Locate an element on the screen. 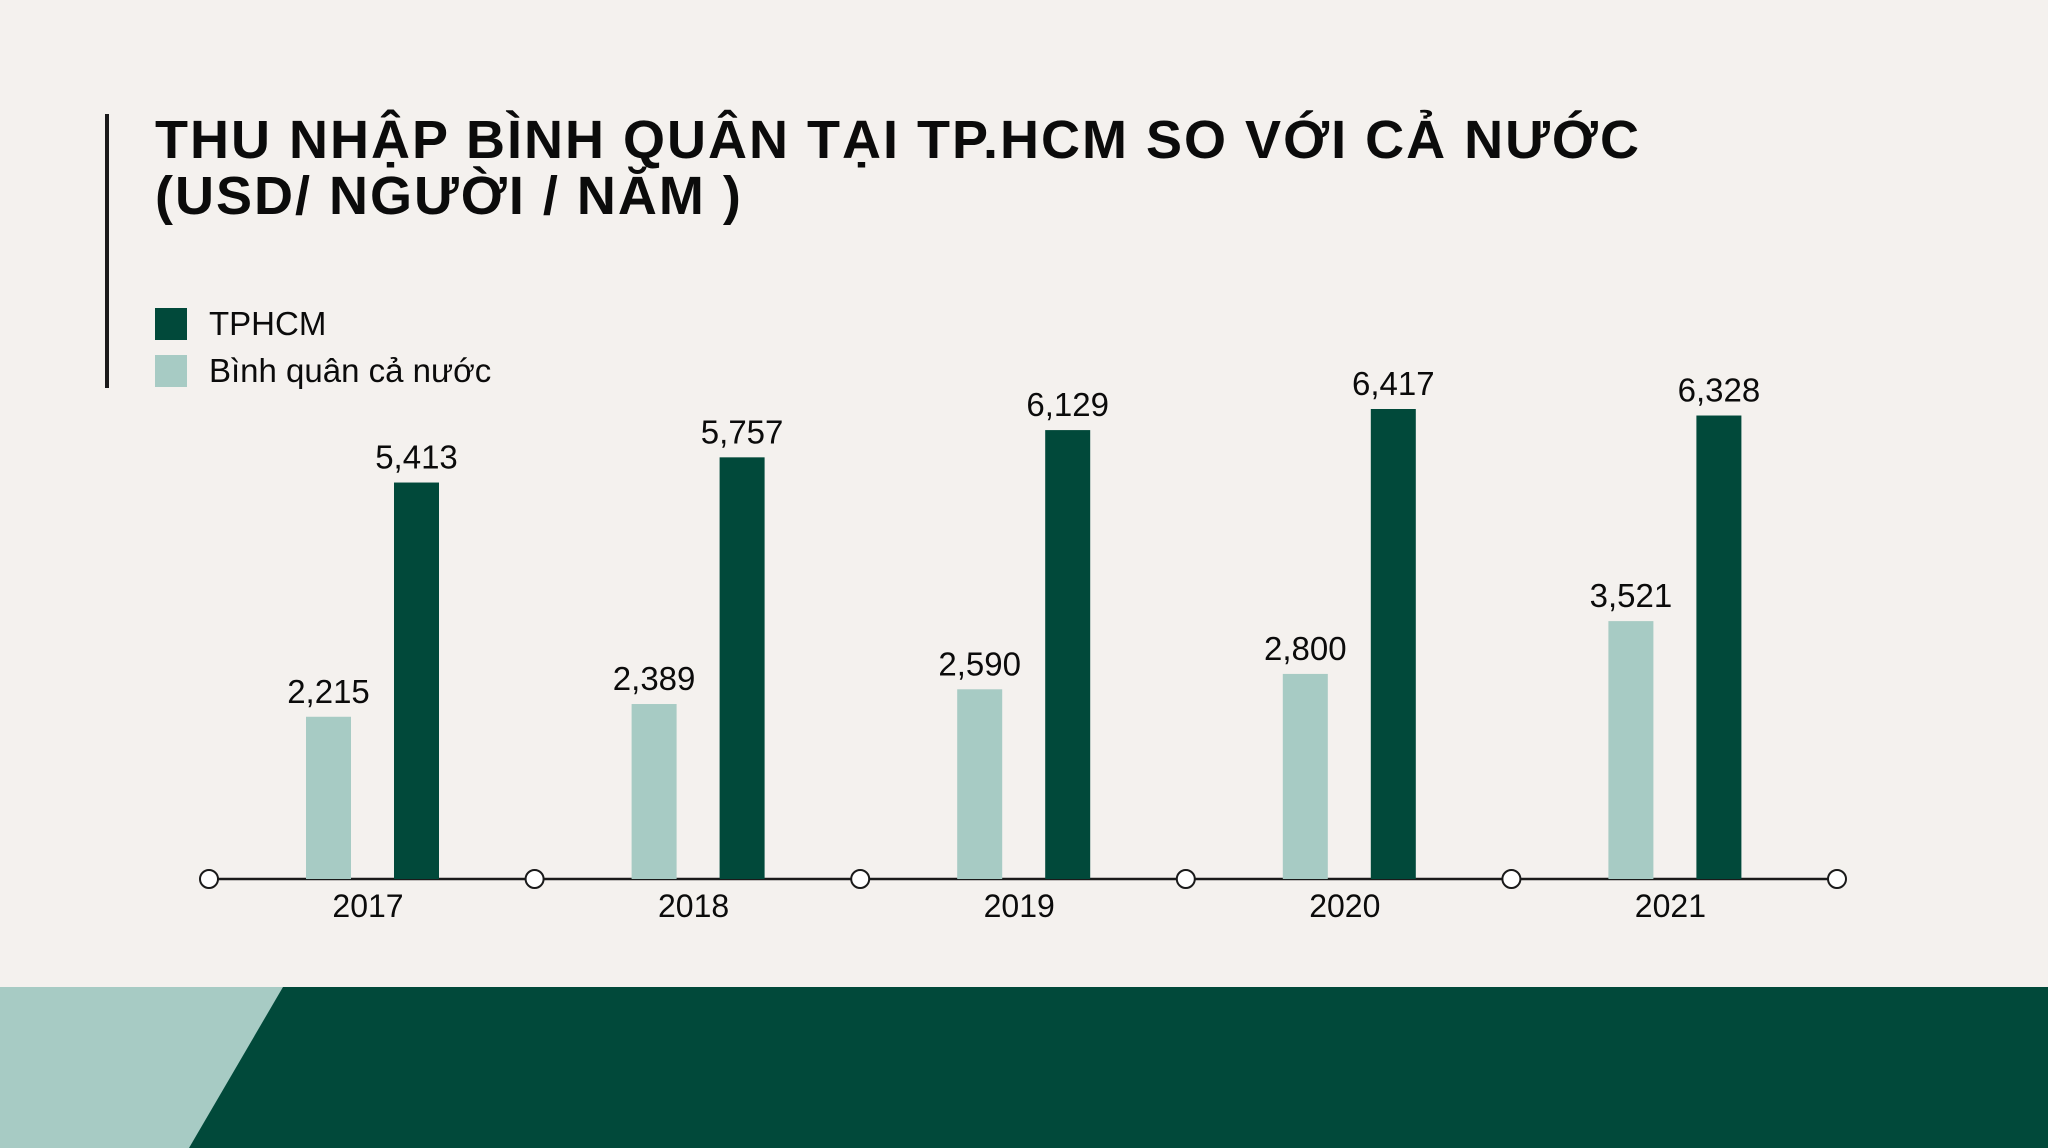 This screenshot has width=2048, height=1148. legend-item-tphcm: TPHCM is located at coordinates (323, 323).